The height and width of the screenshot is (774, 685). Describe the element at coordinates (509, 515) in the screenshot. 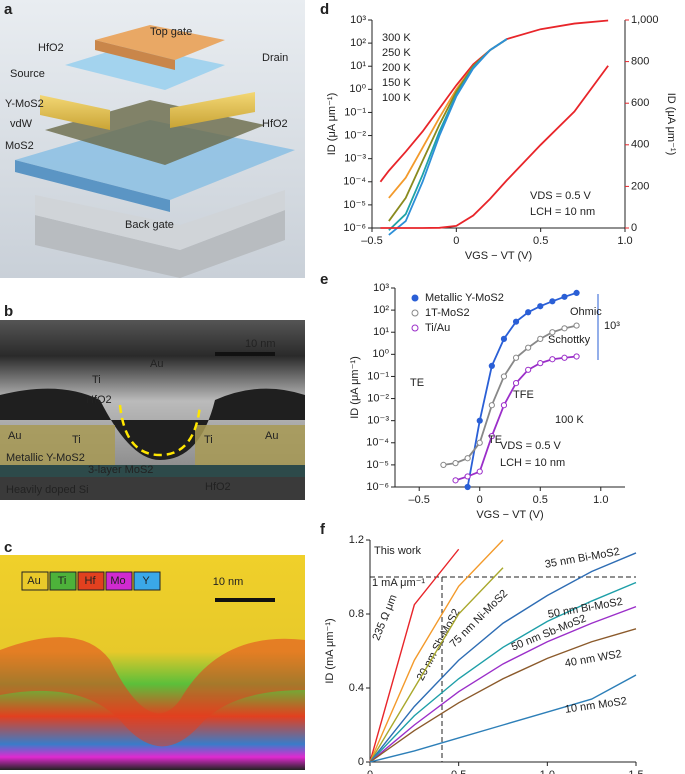

I see `x-axis-label: VGS − VT (V)` at that location.